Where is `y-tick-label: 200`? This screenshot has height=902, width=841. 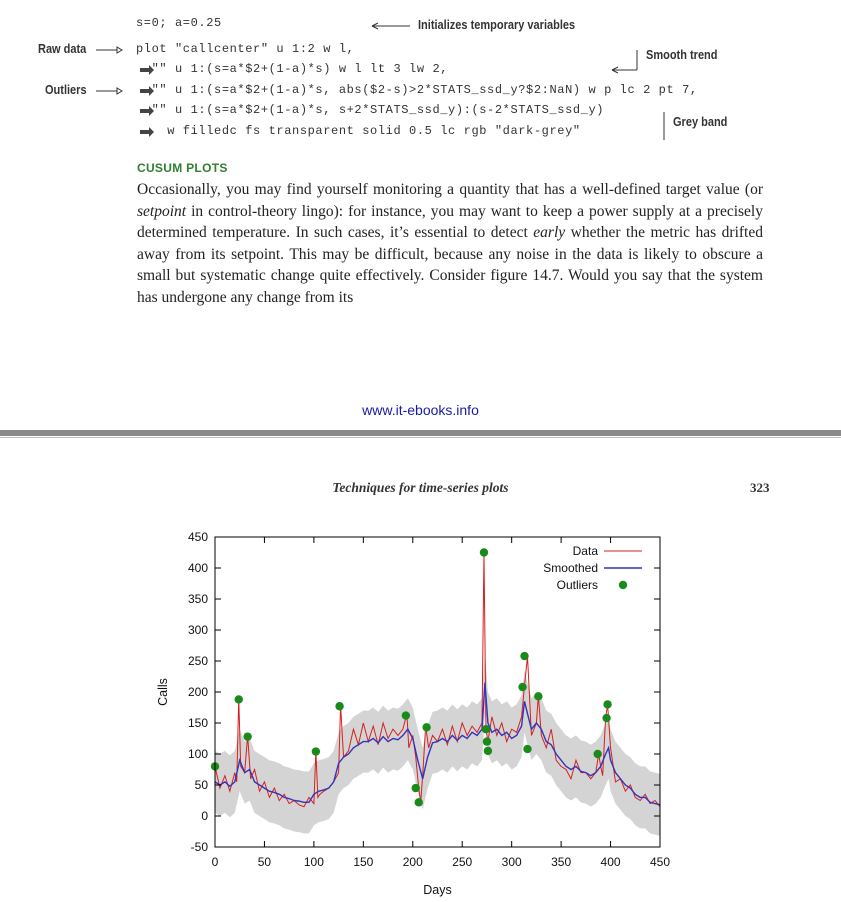
y-tick-label: 200 is located at coordinates (198, 692).